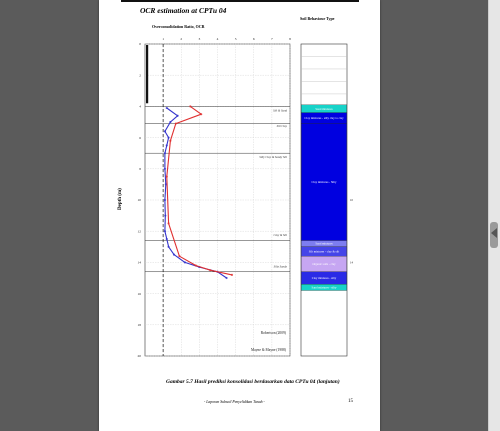 Image resolution: width=500 pixels, height=431 pixels. Describe the element at coordinates (140, 138) in the screenshot. I see `y-tick-label: 6` at that location.